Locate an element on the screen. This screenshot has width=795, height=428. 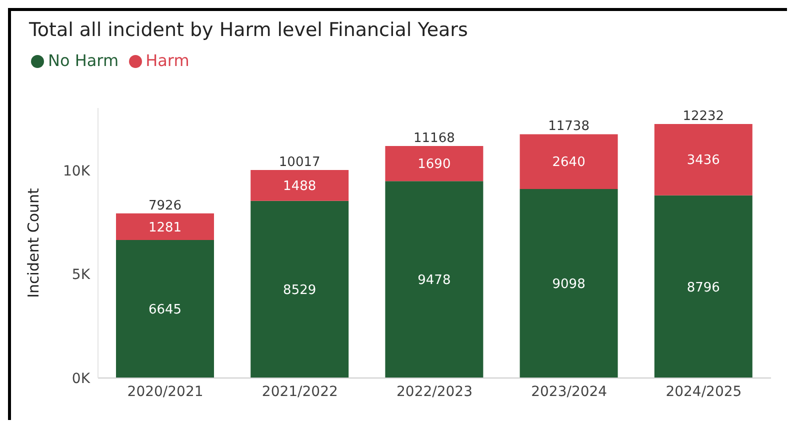
y-tick-label: 0K is located at coordinates (81, 378).